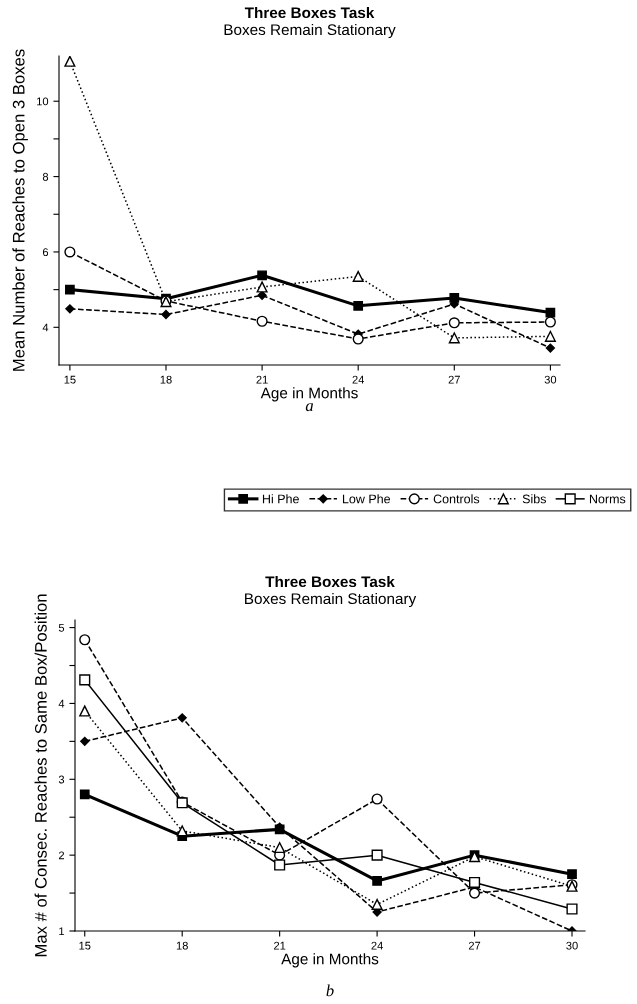  What do you see at coordinates (45, 176) in the screenshot?
I see `y-tick-label: 8` at bounding box center [45, 176].